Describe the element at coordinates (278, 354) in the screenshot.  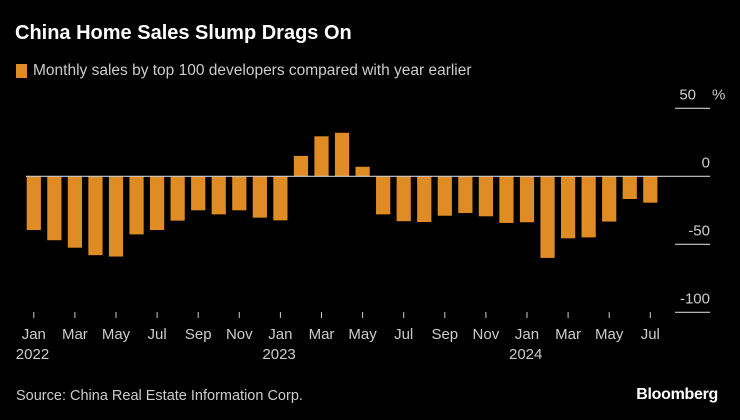
I see `x-year-label: 2023` at that location.